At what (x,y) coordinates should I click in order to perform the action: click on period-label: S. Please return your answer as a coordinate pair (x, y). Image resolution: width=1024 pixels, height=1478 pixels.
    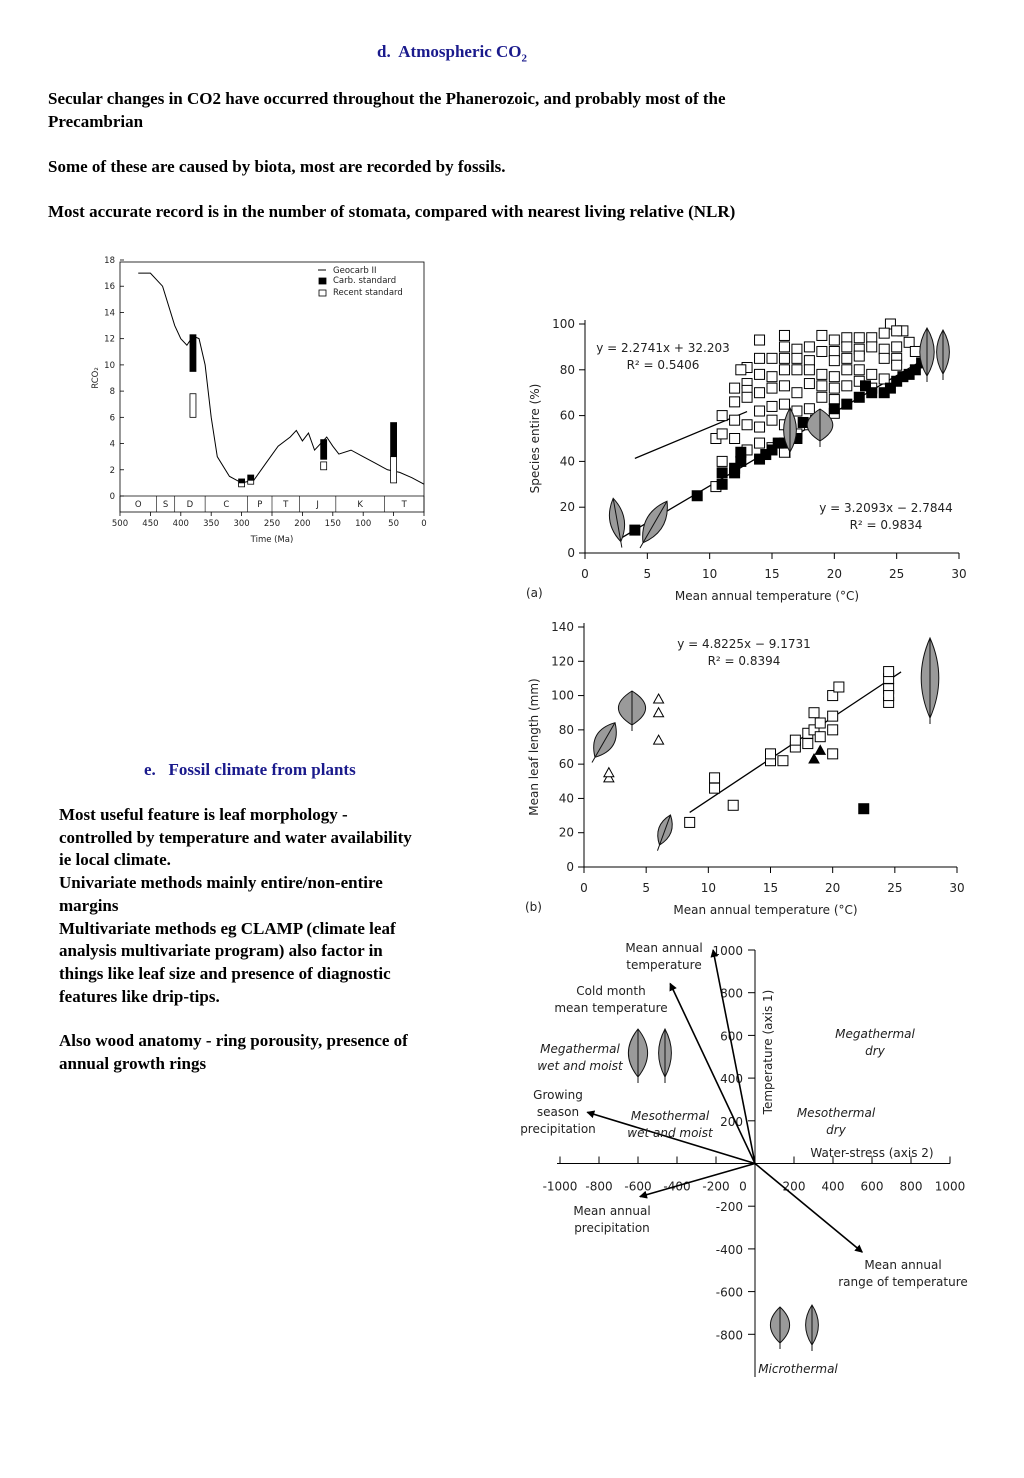
    Looking at the image, I should click on (165, 505).